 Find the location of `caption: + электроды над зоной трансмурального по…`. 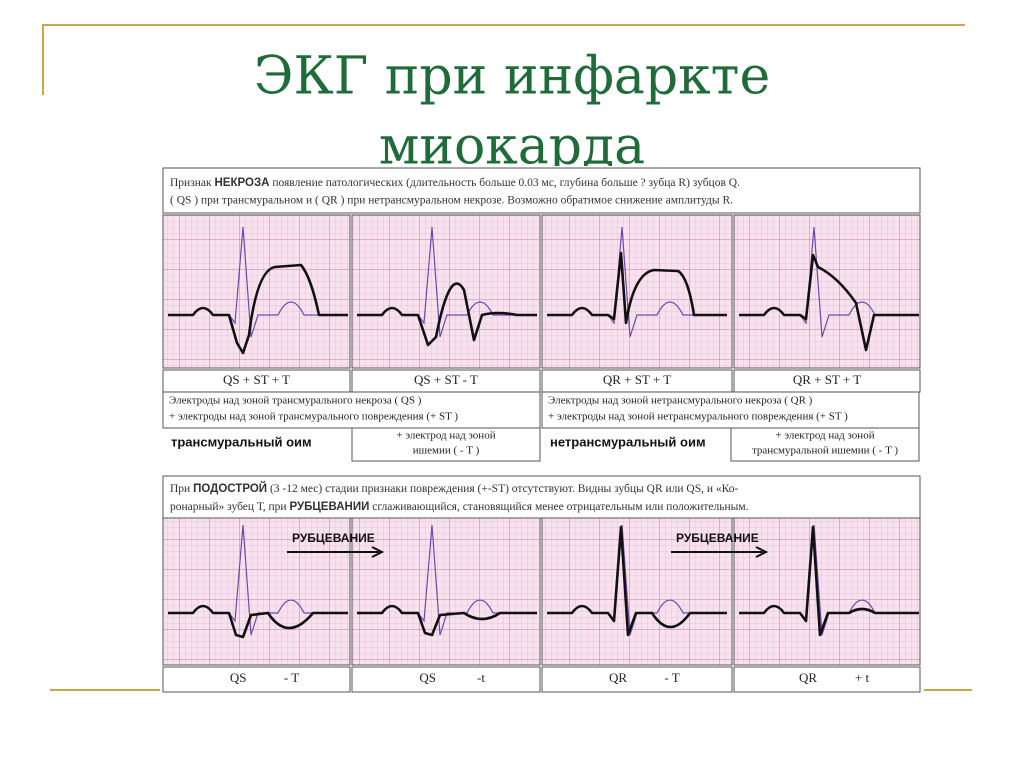

caption: + электроды над зоной трансмурального по… is located at coordinates (313, 417).